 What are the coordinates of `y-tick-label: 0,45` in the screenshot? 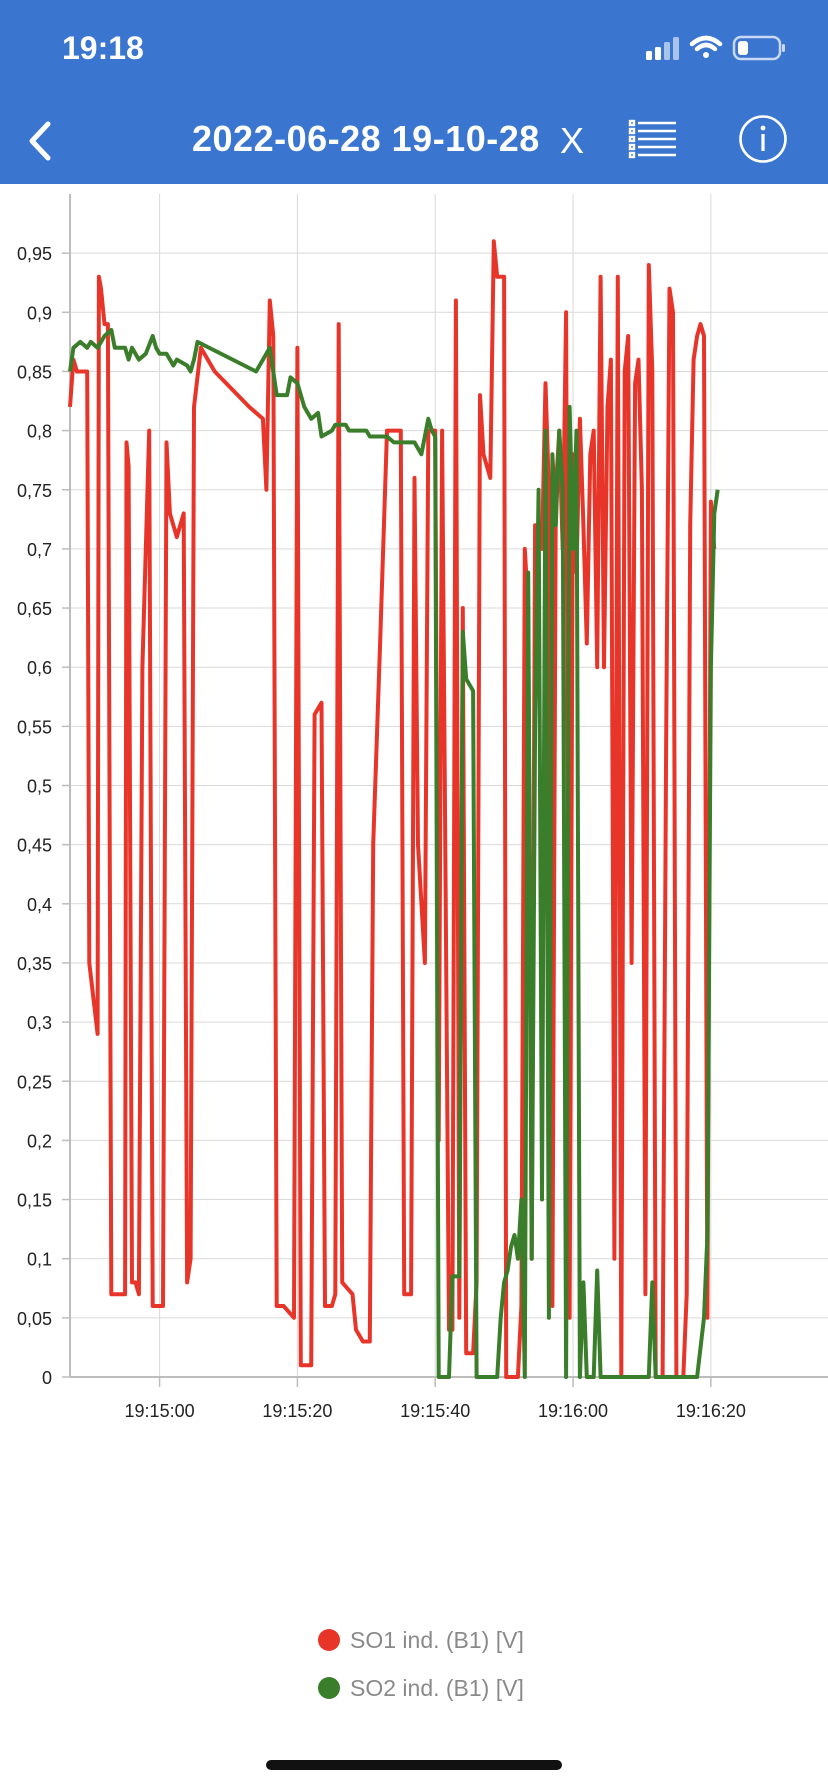 It's located at (34, 846).